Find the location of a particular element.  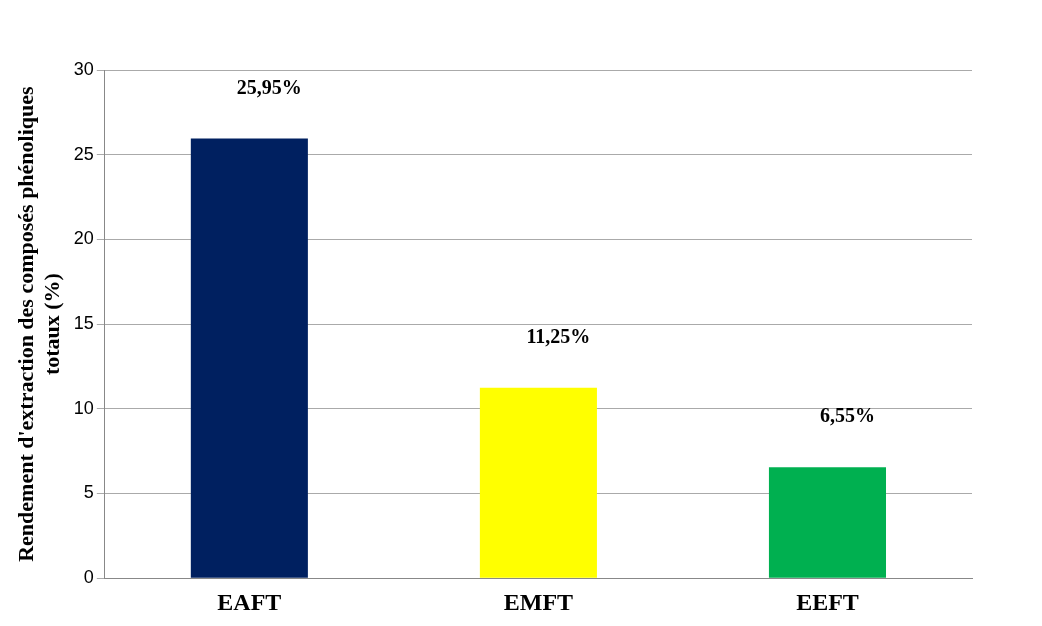

y-tick-label: 5 is located at coordinates (88, 492).